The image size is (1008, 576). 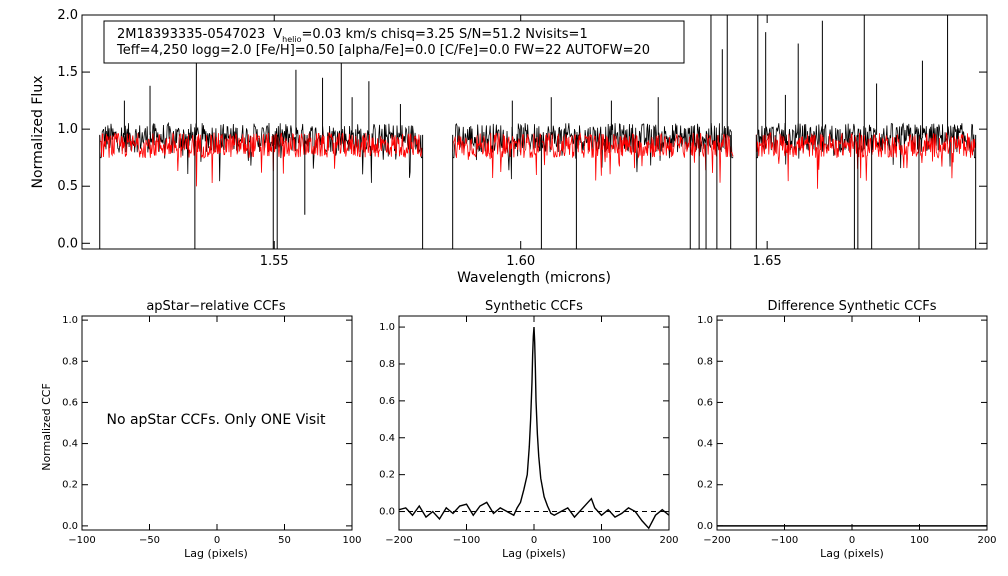 I want to click on difference-ccf-x-tick-label: −200, so click(x=716, y=540).